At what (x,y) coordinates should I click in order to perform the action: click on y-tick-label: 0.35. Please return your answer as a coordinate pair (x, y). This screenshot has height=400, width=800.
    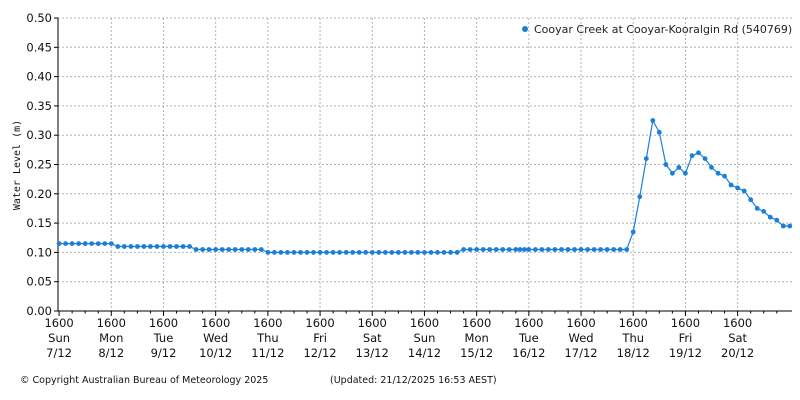
    Looking at the image, I should click on (39, 106).